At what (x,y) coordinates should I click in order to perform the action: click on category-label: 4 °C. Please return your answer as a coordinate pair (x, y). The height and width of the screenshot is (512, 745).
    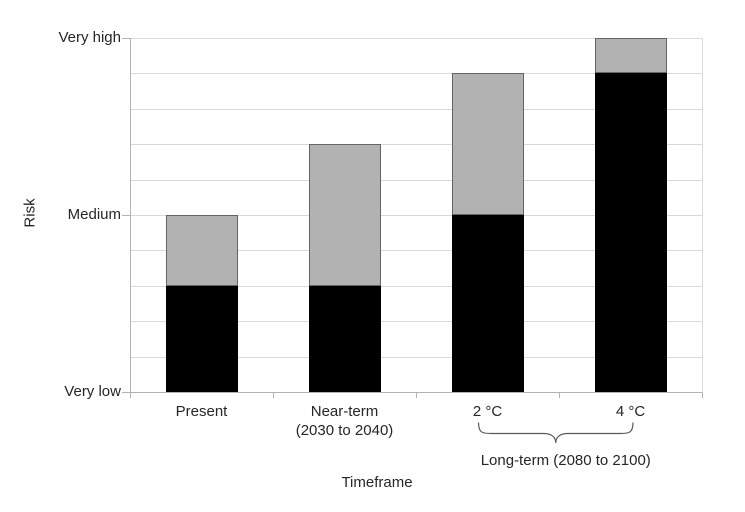
    Looking at the image, I should click on (630, 411).